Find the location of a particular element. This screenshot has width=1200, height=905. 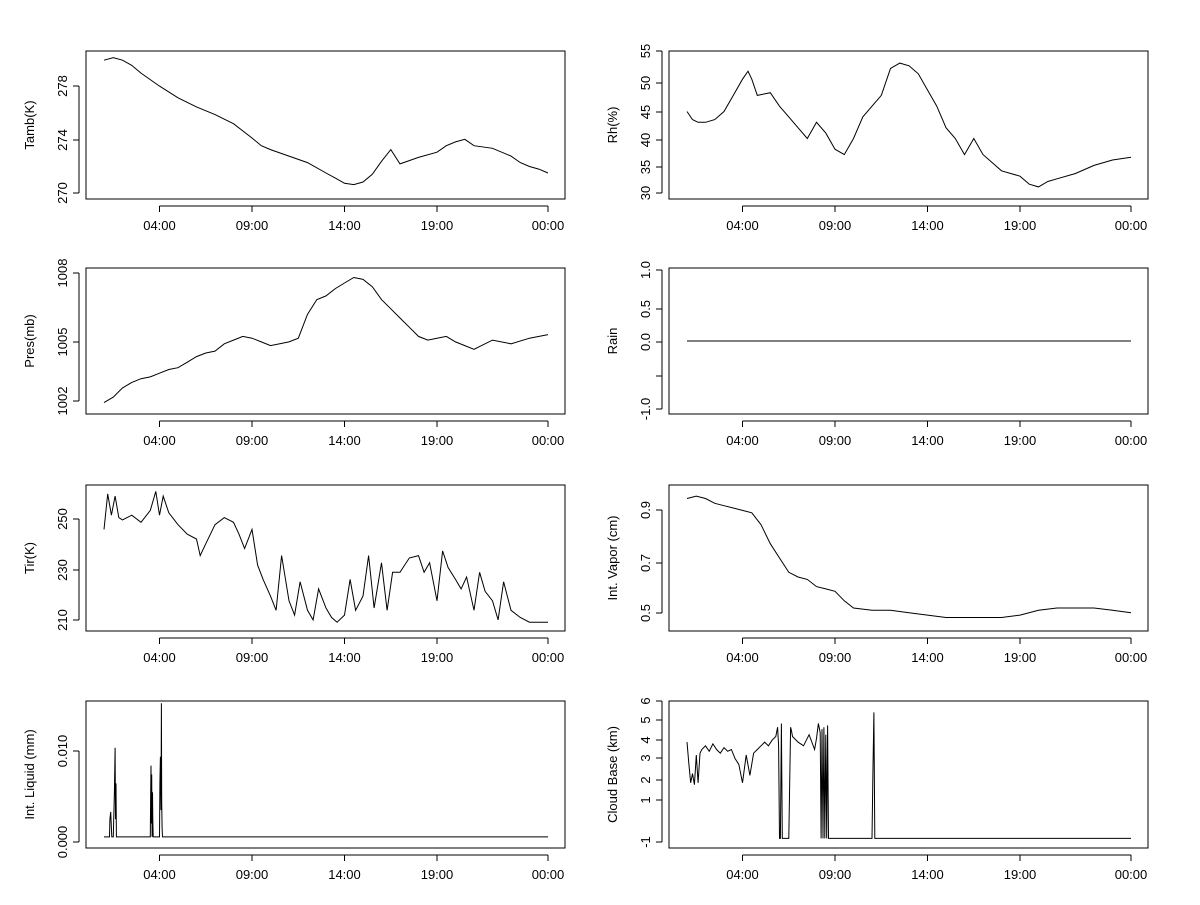

y-tick-label: 30 is located at coordinates (645, 193).